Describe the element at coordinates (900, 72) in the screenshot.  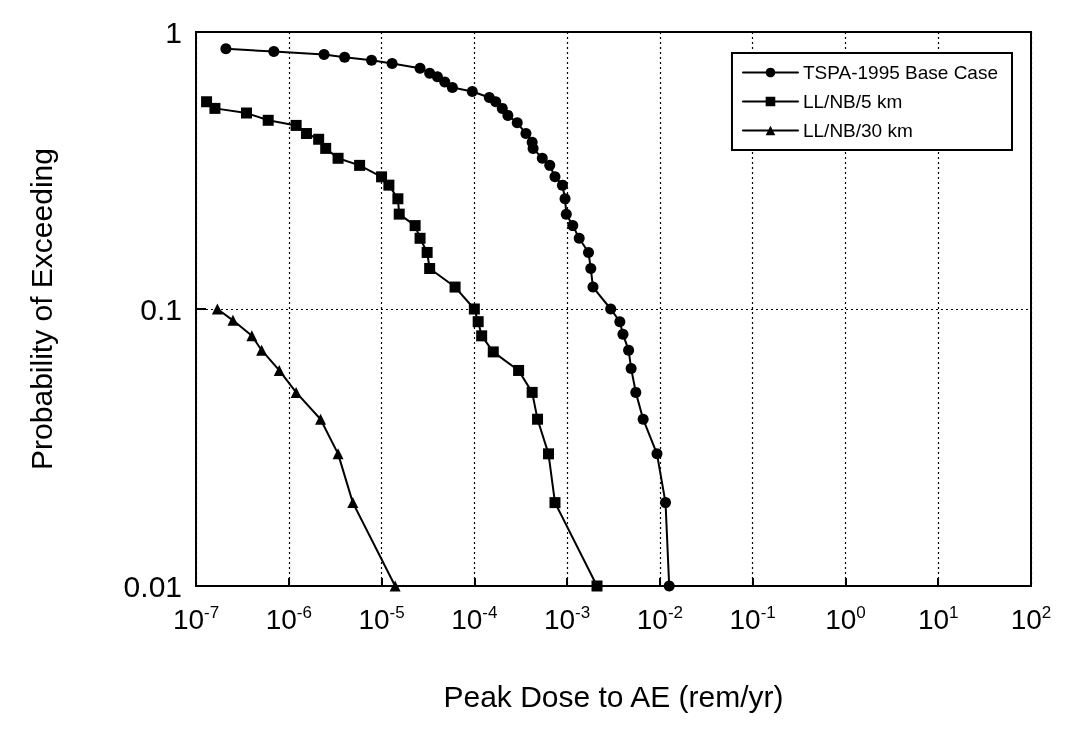
I see `legend-label: TSPA-1995 Base Case` at that location.